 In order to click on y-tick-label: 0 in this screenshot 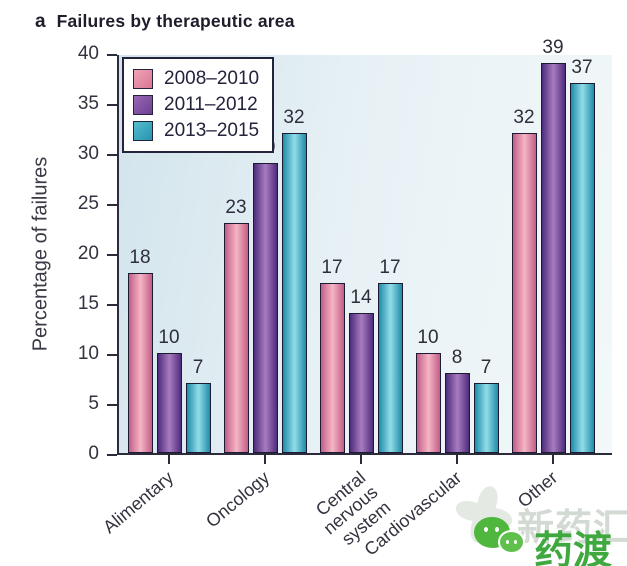, I will do `click(93, 453)`.